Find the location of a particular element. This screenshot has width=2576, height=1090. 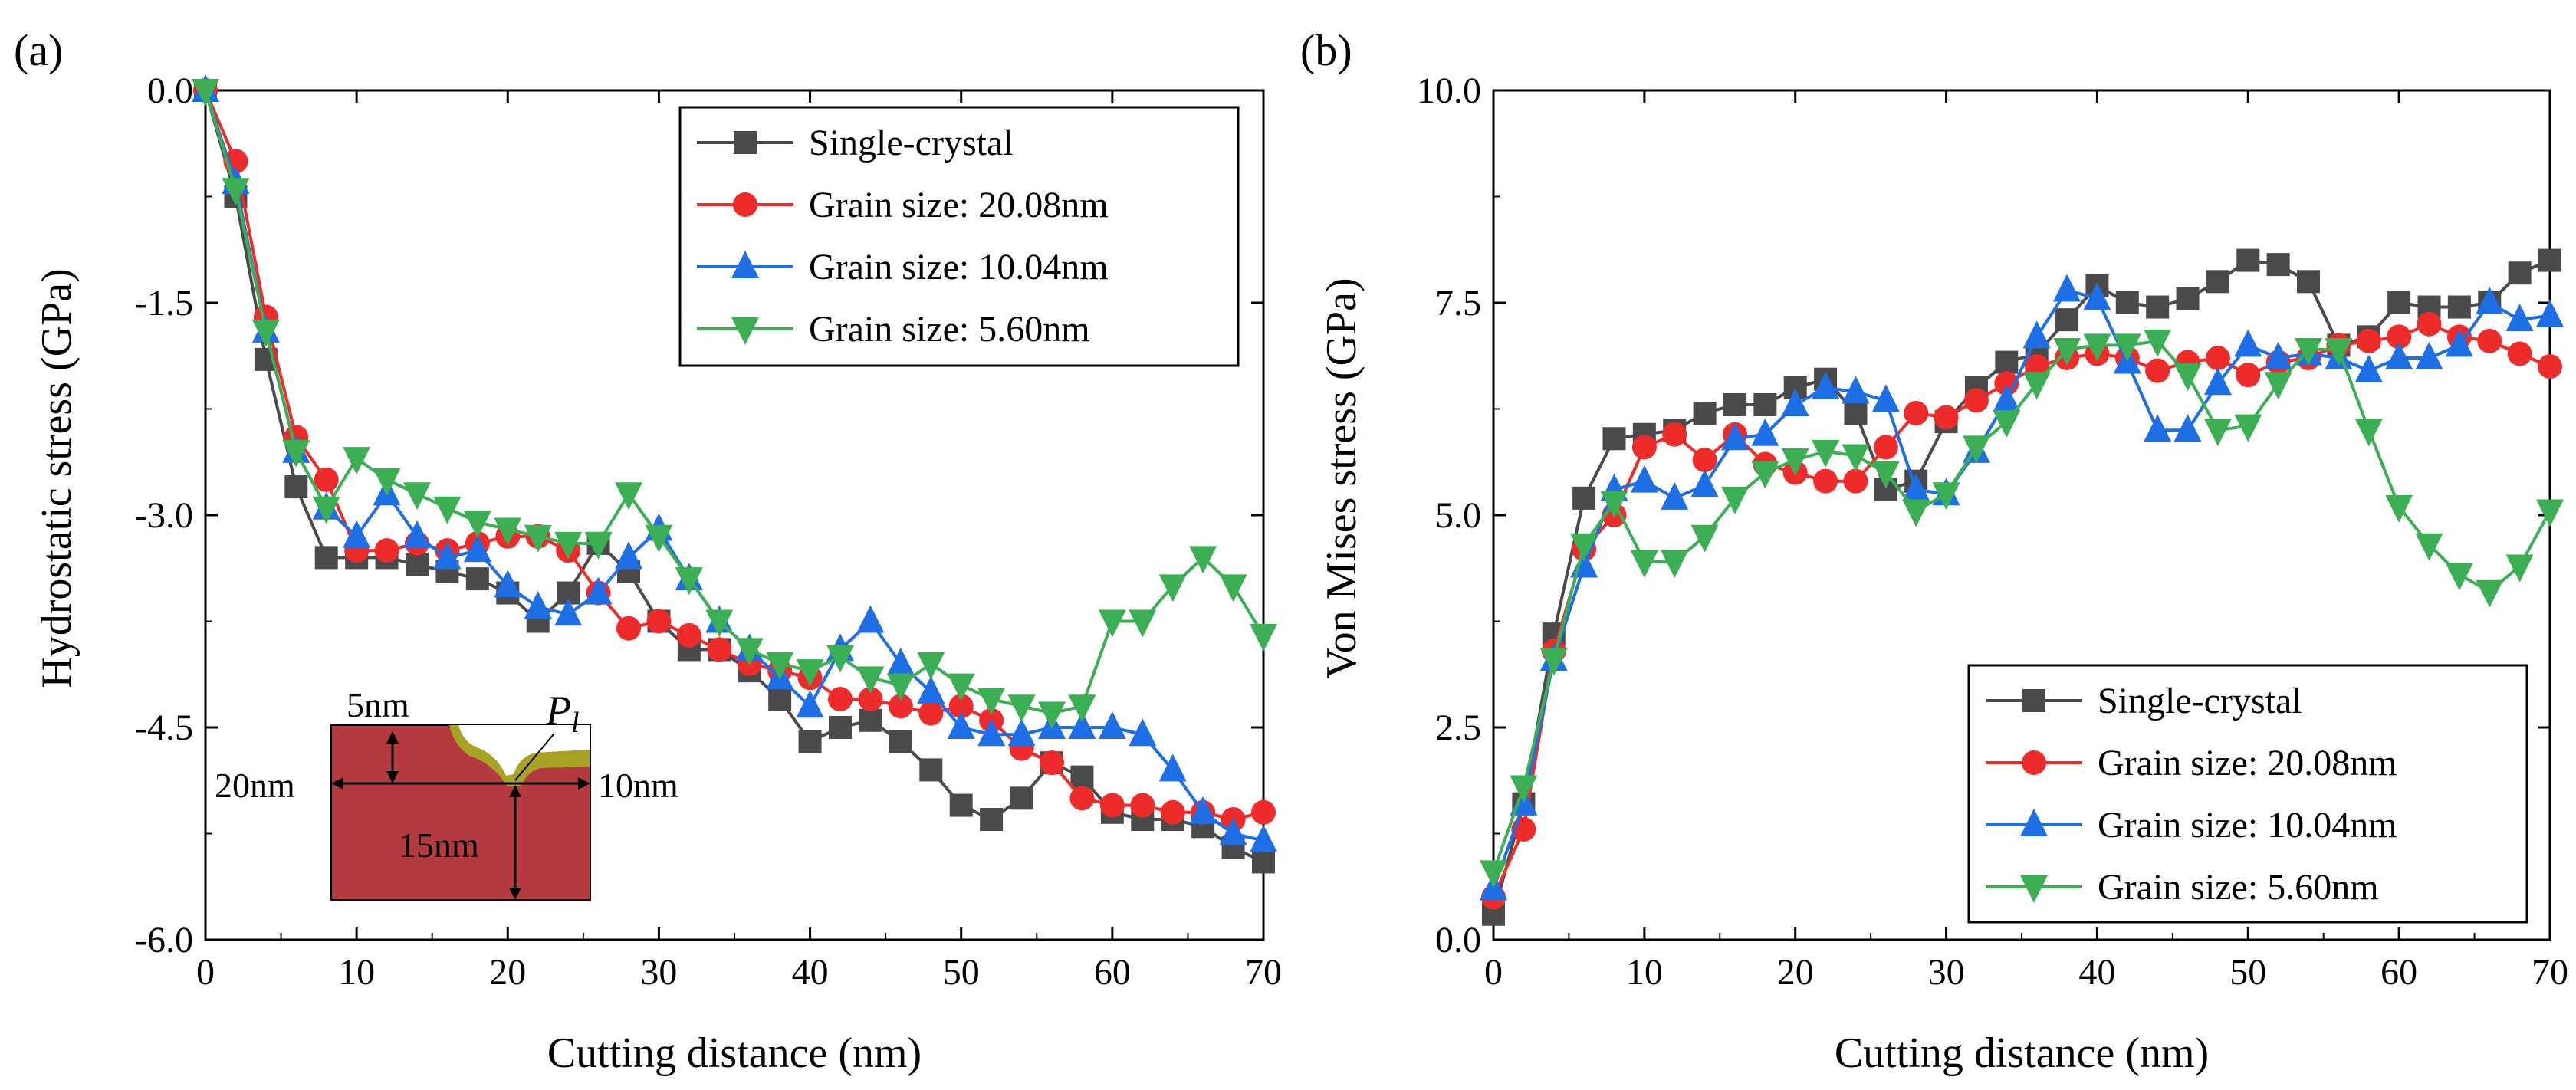

a-xtick-label: 60 is located at coordinates (1113, 972).